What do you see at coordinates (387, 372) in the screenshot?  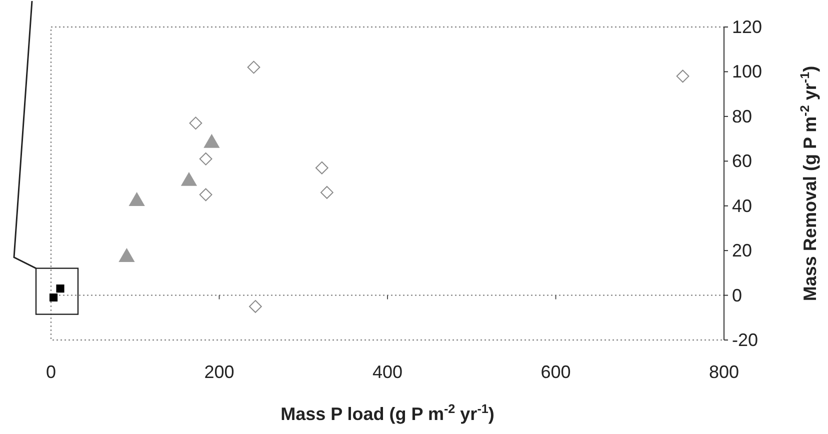 I see `x-tick-label: 400` at bounding box center [387, 372].